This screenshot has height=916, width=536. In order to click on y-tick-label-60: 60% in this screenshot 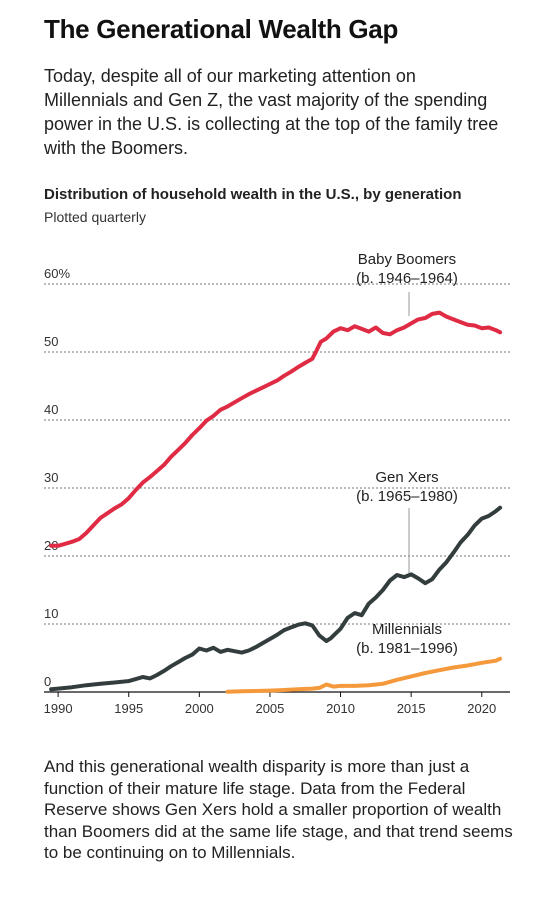, I will do `click(57, 273)`.